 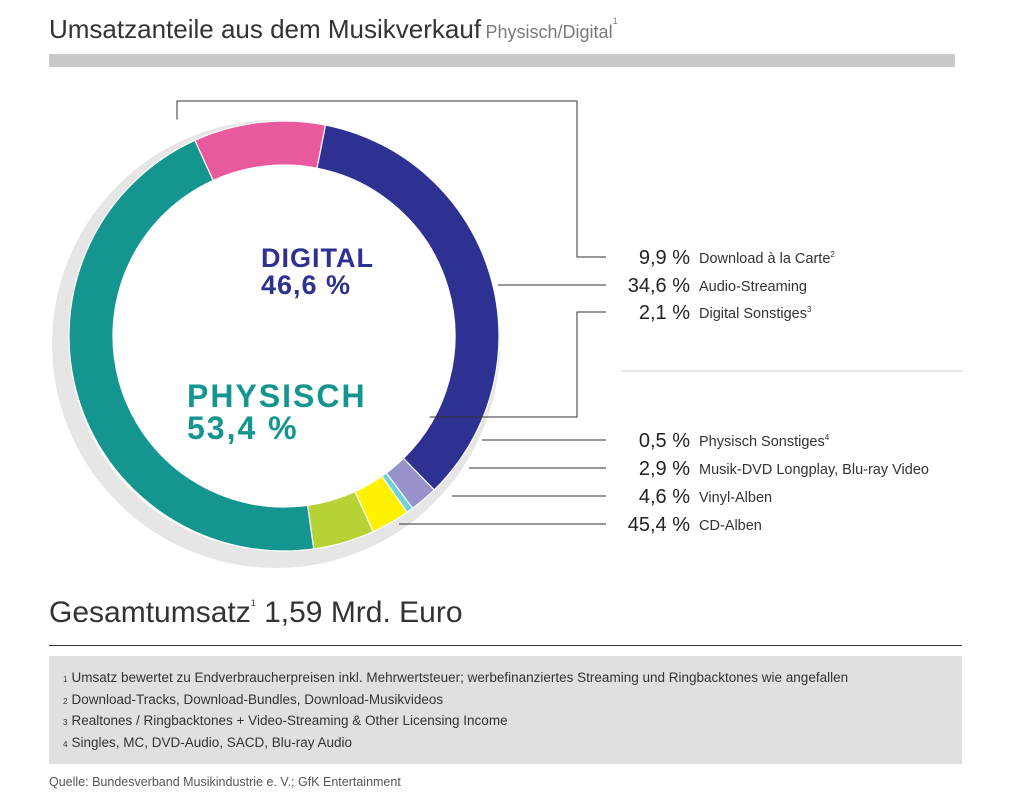 I want to click on total-value: 1,59 Mrd. Euro, so click(x=363, y=612).